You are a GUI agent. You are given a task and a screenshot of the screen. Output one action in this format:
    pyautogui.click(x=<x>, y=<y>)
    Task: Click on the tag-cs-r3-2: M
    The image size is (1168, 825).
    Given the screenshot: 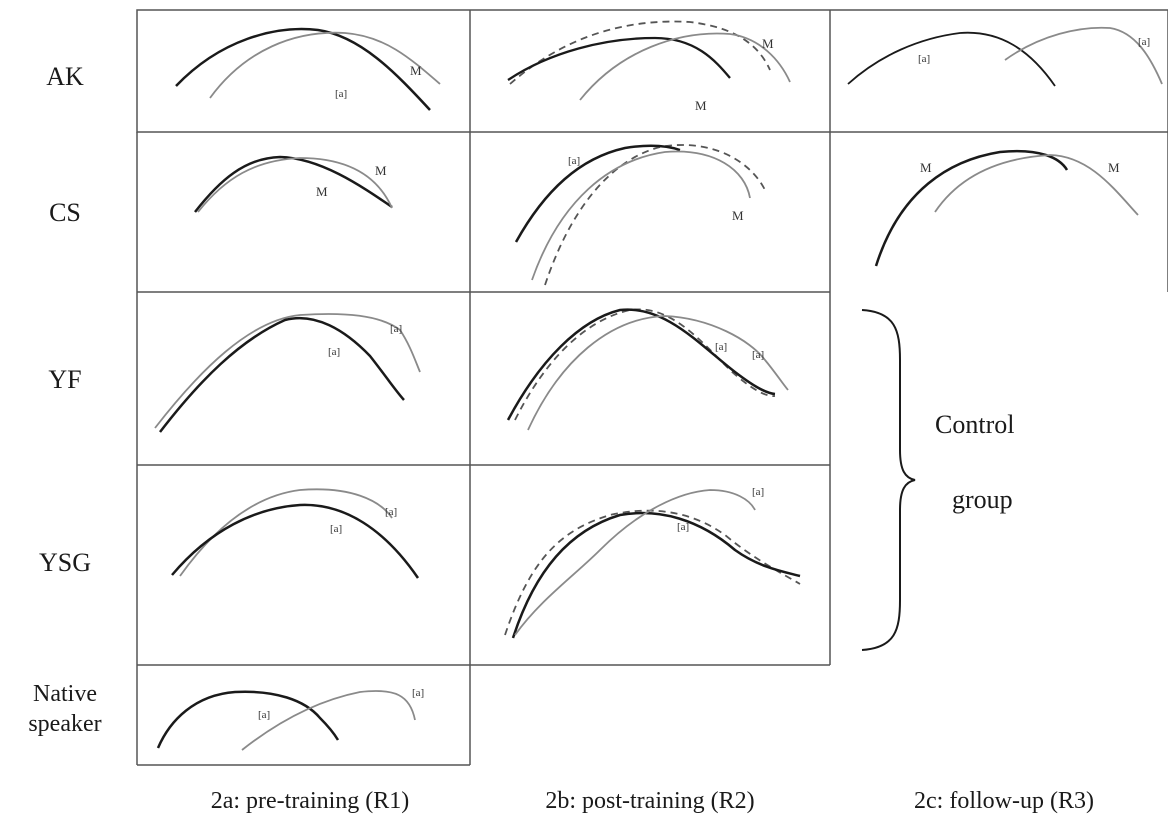 What is the action you would take?
    pyautogui.click(x=1114, y=167)
    